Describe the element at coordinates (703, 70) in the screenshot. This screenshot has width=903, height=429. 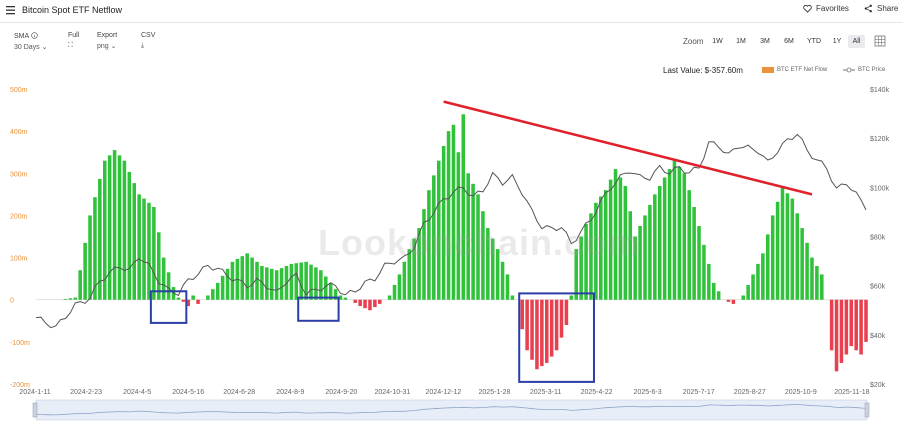
I see `last-value: Last Value: $-357.60m` at that location.